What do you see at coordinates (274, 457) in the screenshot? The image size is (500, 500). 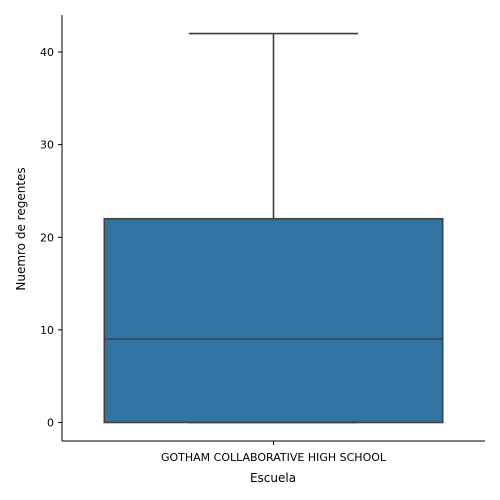 I see `x-tick-label: GOTHAM COLLABORATIVE HIGH SCHOOL` at bounding box center [274, 457].